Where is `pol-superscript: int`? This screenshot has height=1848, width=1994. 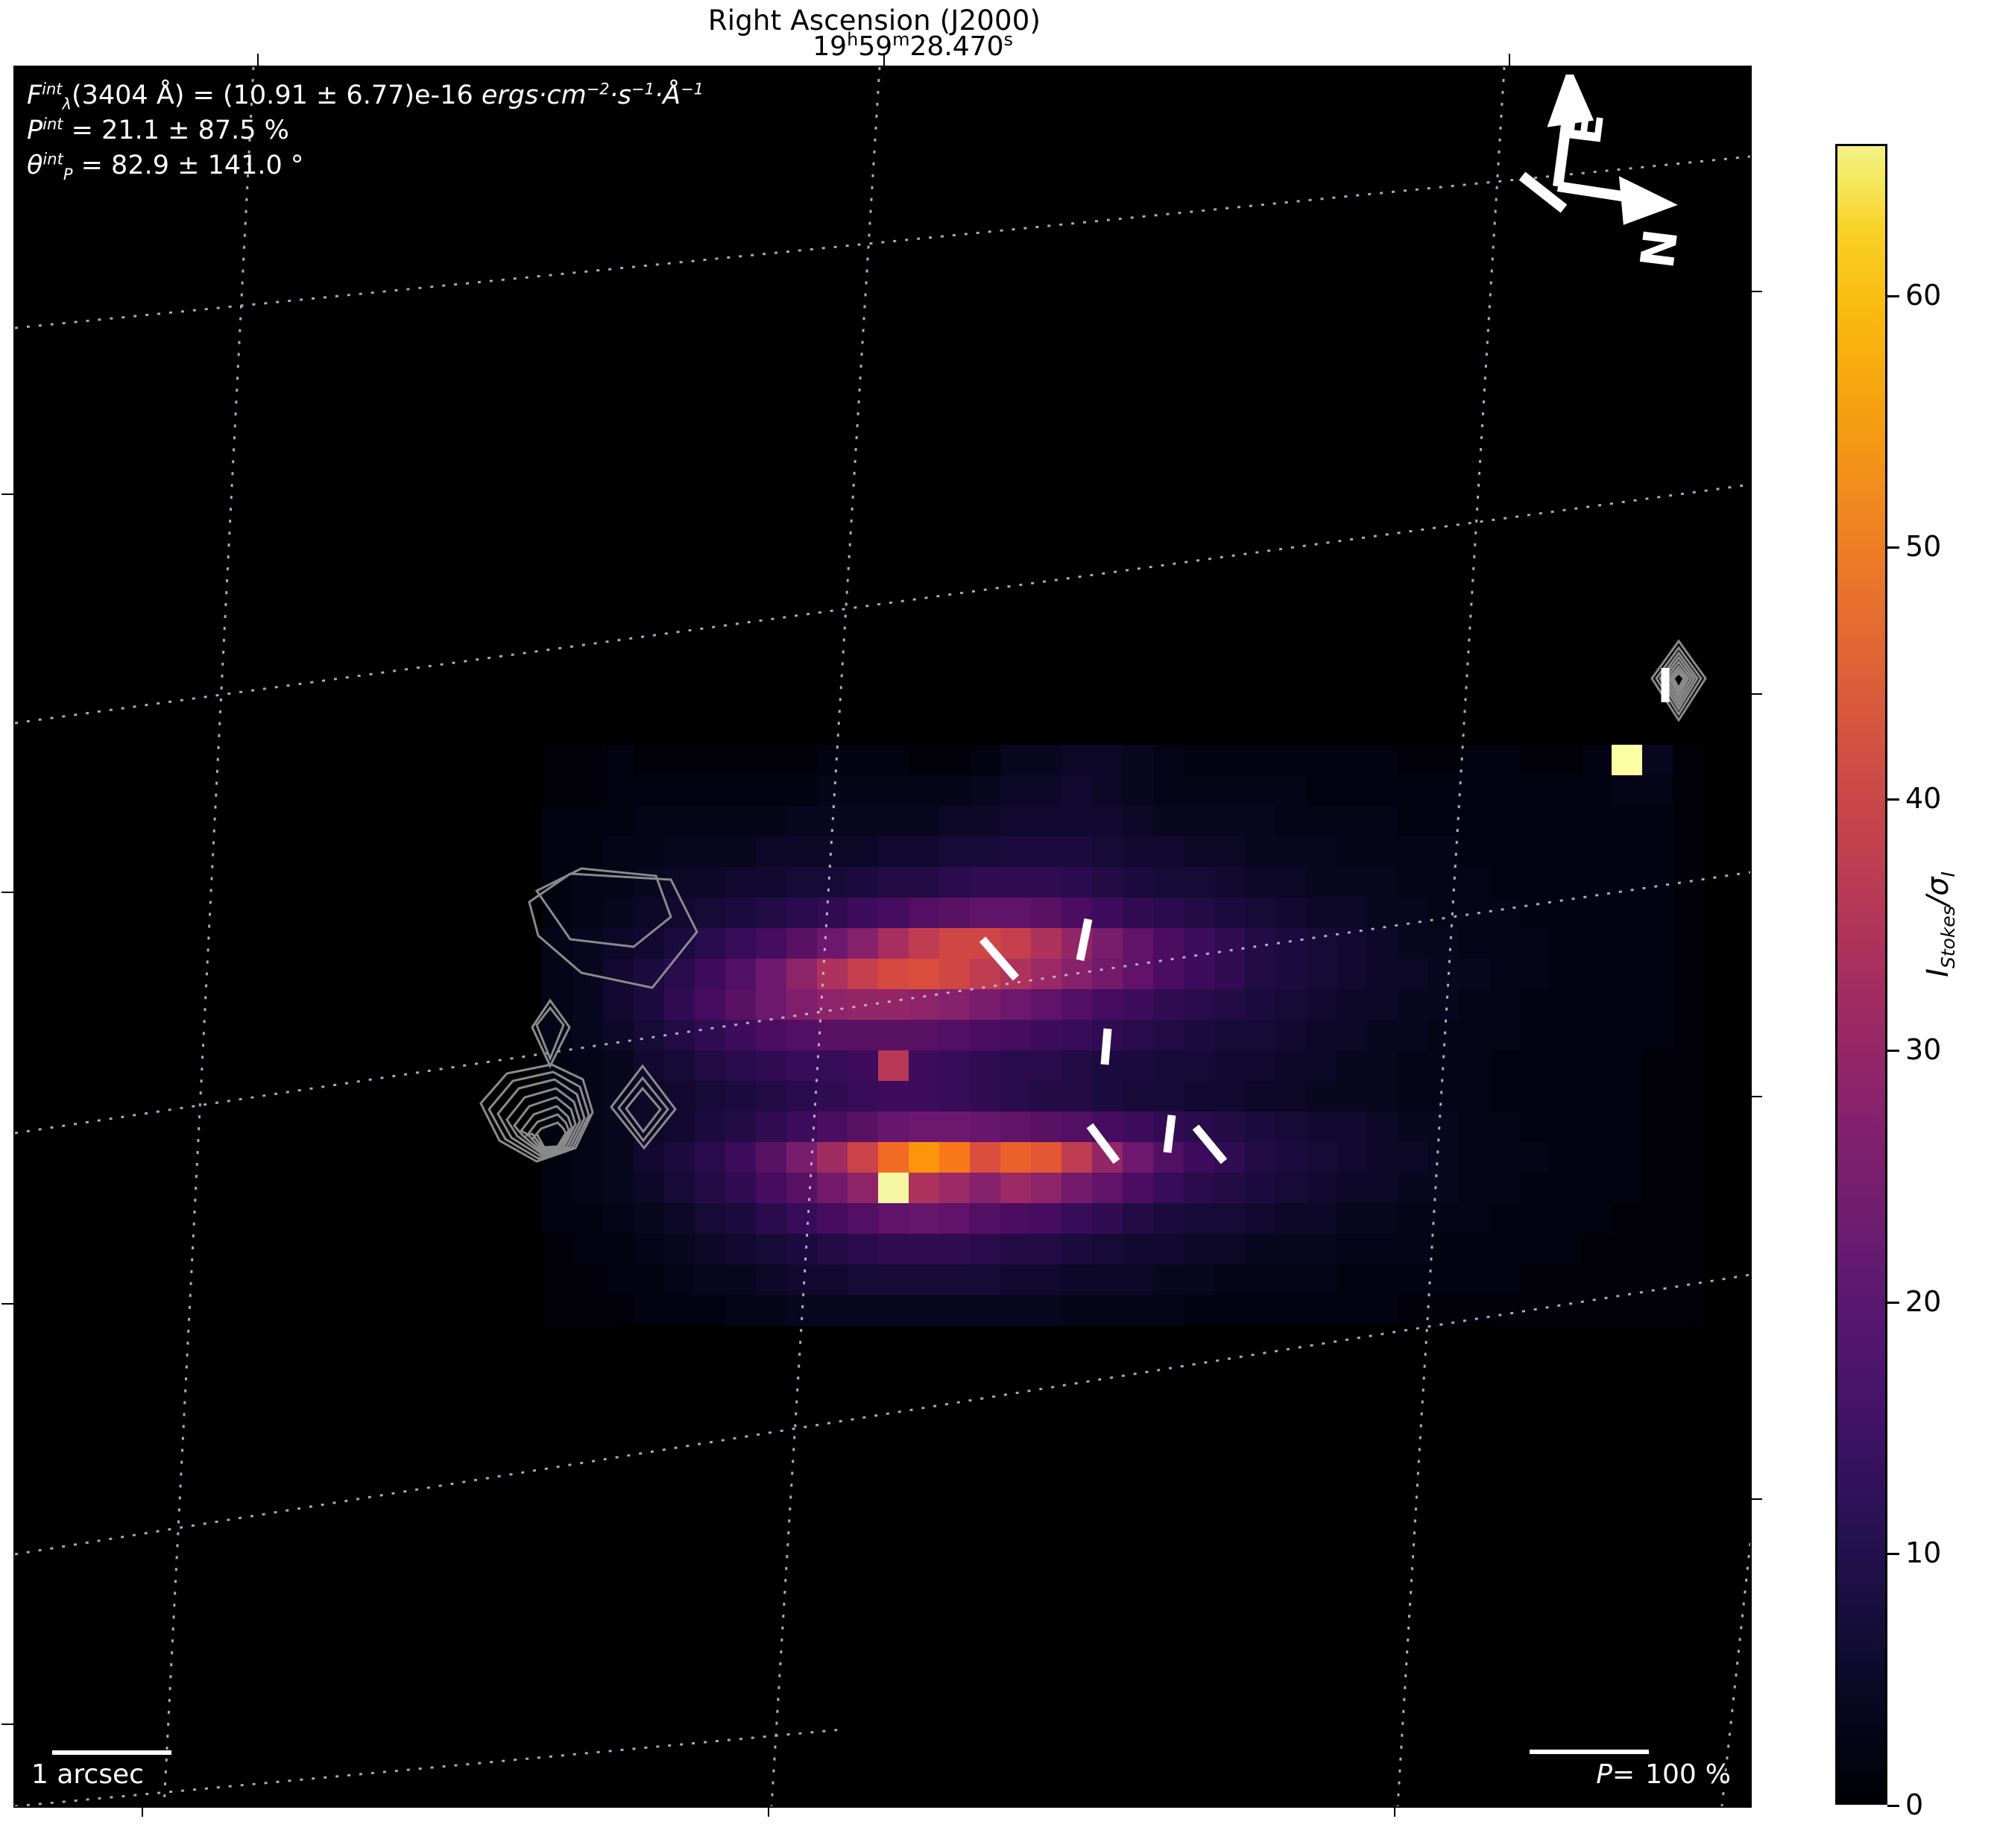
pol-superscript: int is located at coordinates (52, 124).